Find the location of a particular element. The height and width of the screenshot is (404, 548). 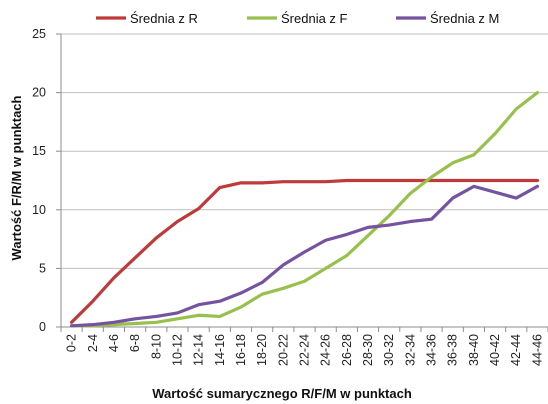

x-tick-label: 40-42 is located at coordinates (495, 350).